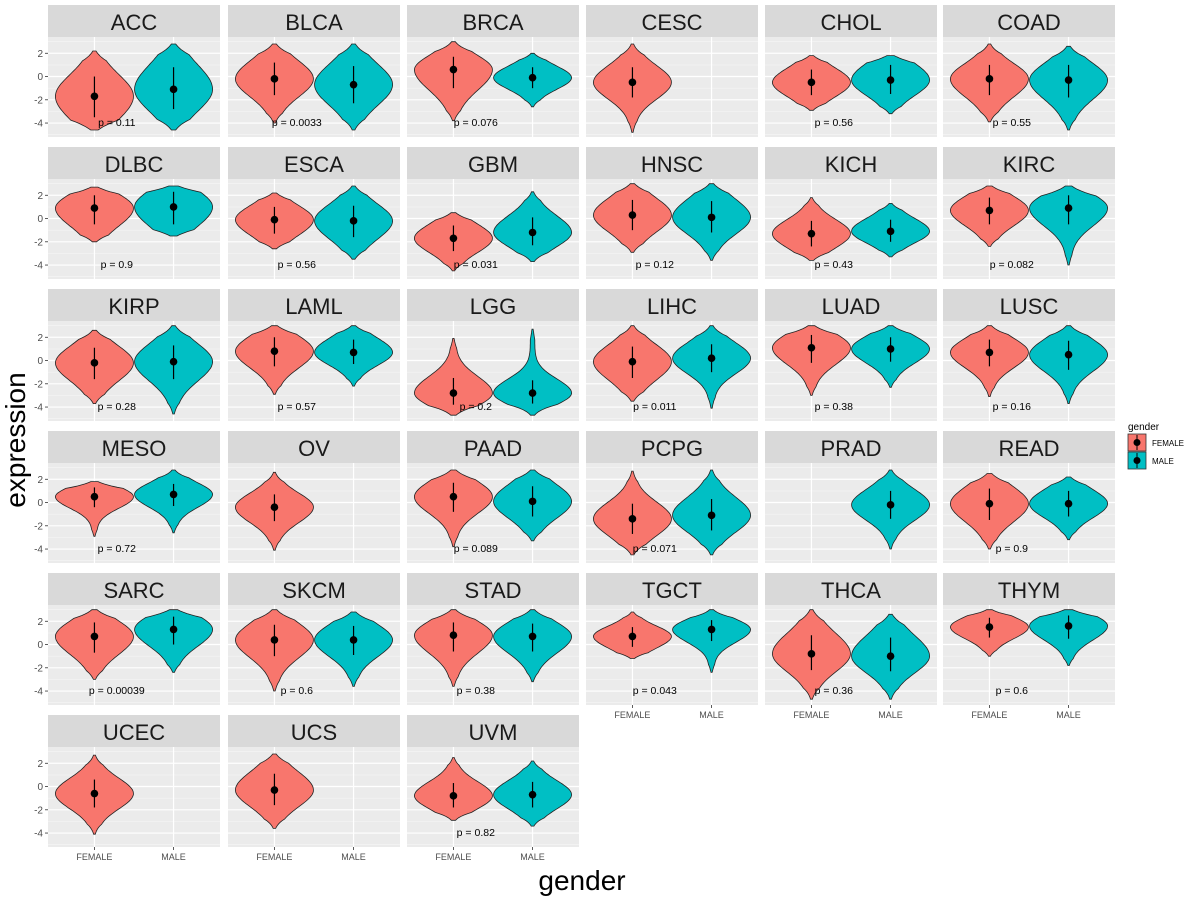 The height and width of the screenshot is (900, 1200). Describe the element at coordinates (314, 213) in the screenshot. I see `facet-panel-esca: ESCA p = 0.56` at that location.